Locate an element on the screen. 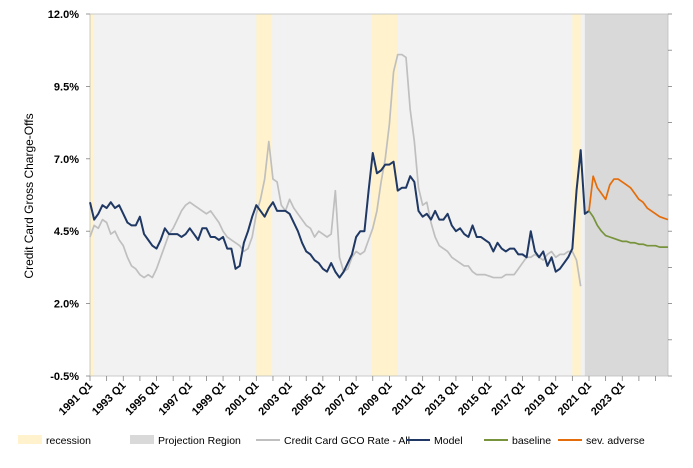 The width and height of the screenshot is (693, 468). x-tick-label: 2023 Q1 is located at coordinates (608, 399).